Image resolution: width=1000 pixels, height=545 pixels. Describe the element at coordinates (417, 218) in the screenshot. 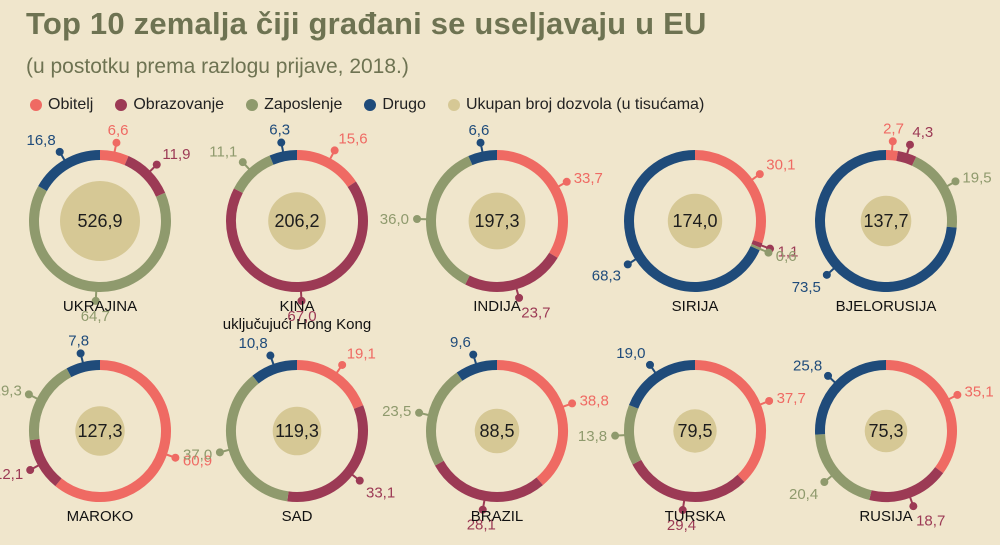

I see `leader-dot-indija-zaposlenje` at that location.